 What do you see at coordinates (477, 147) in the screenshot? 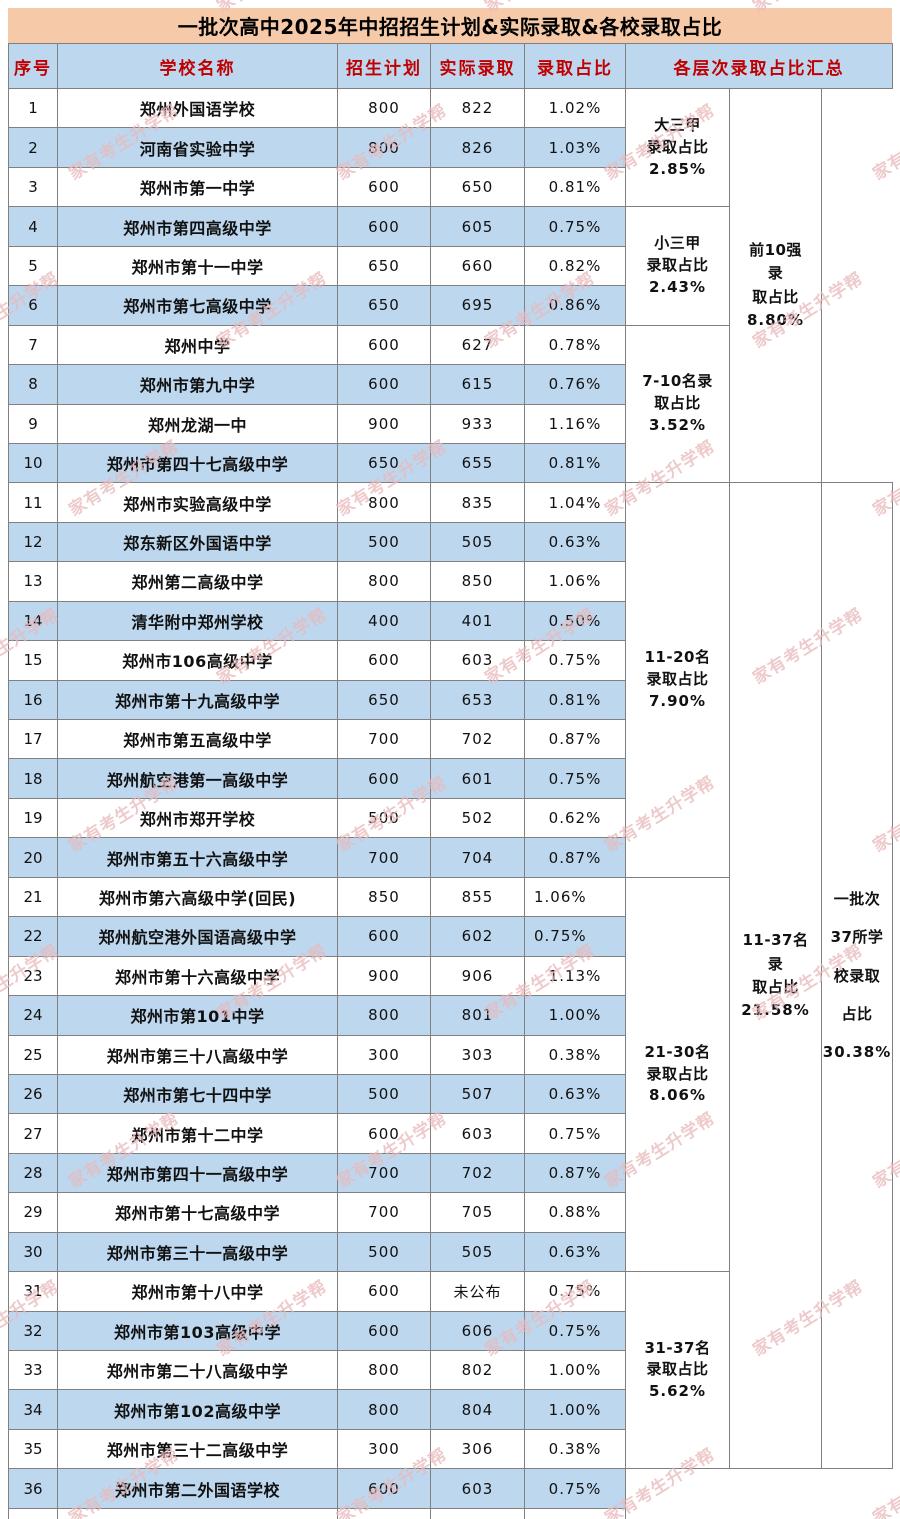
I see `cell-actual: 826` at bounding box center [477, 147].